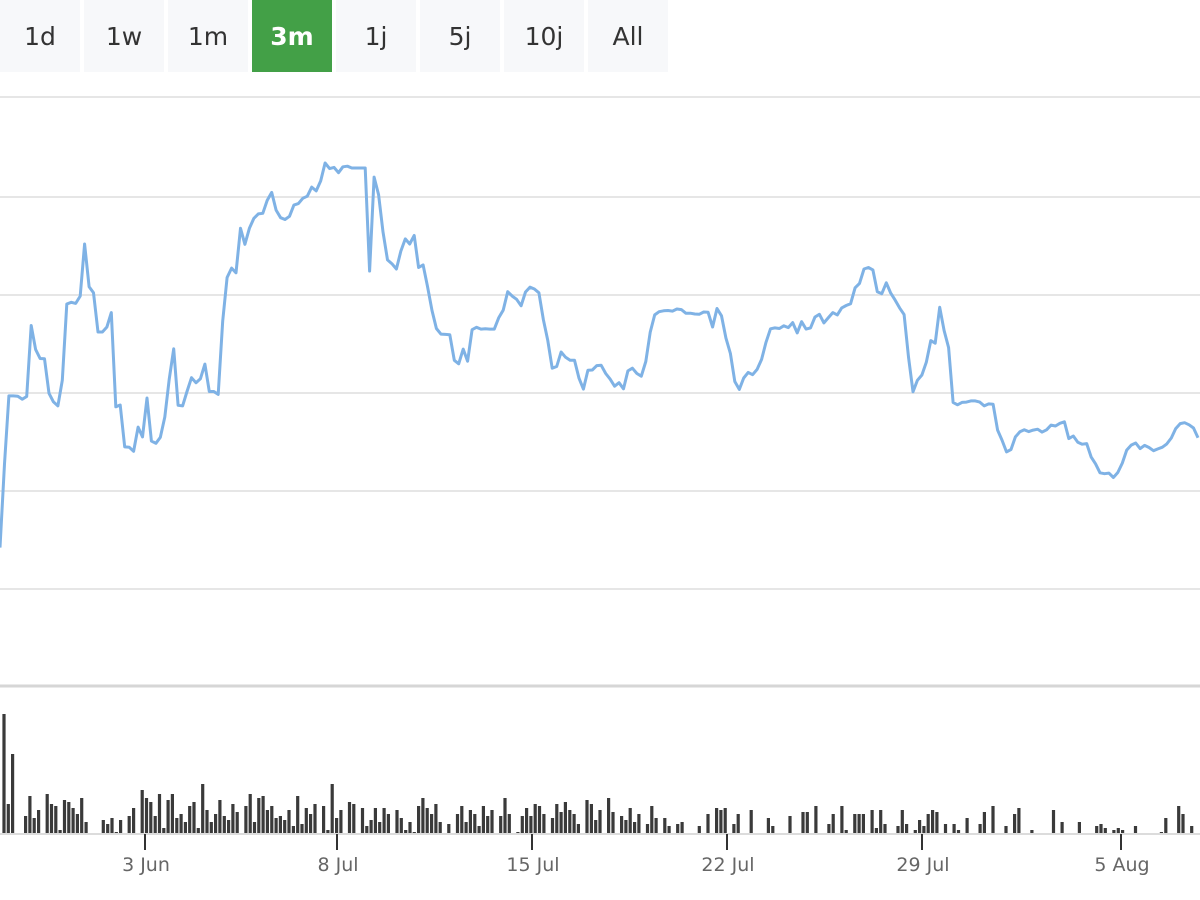 The image size is (1200, 900). I want to click on range-button-1j: 1j, so click(376, 36).